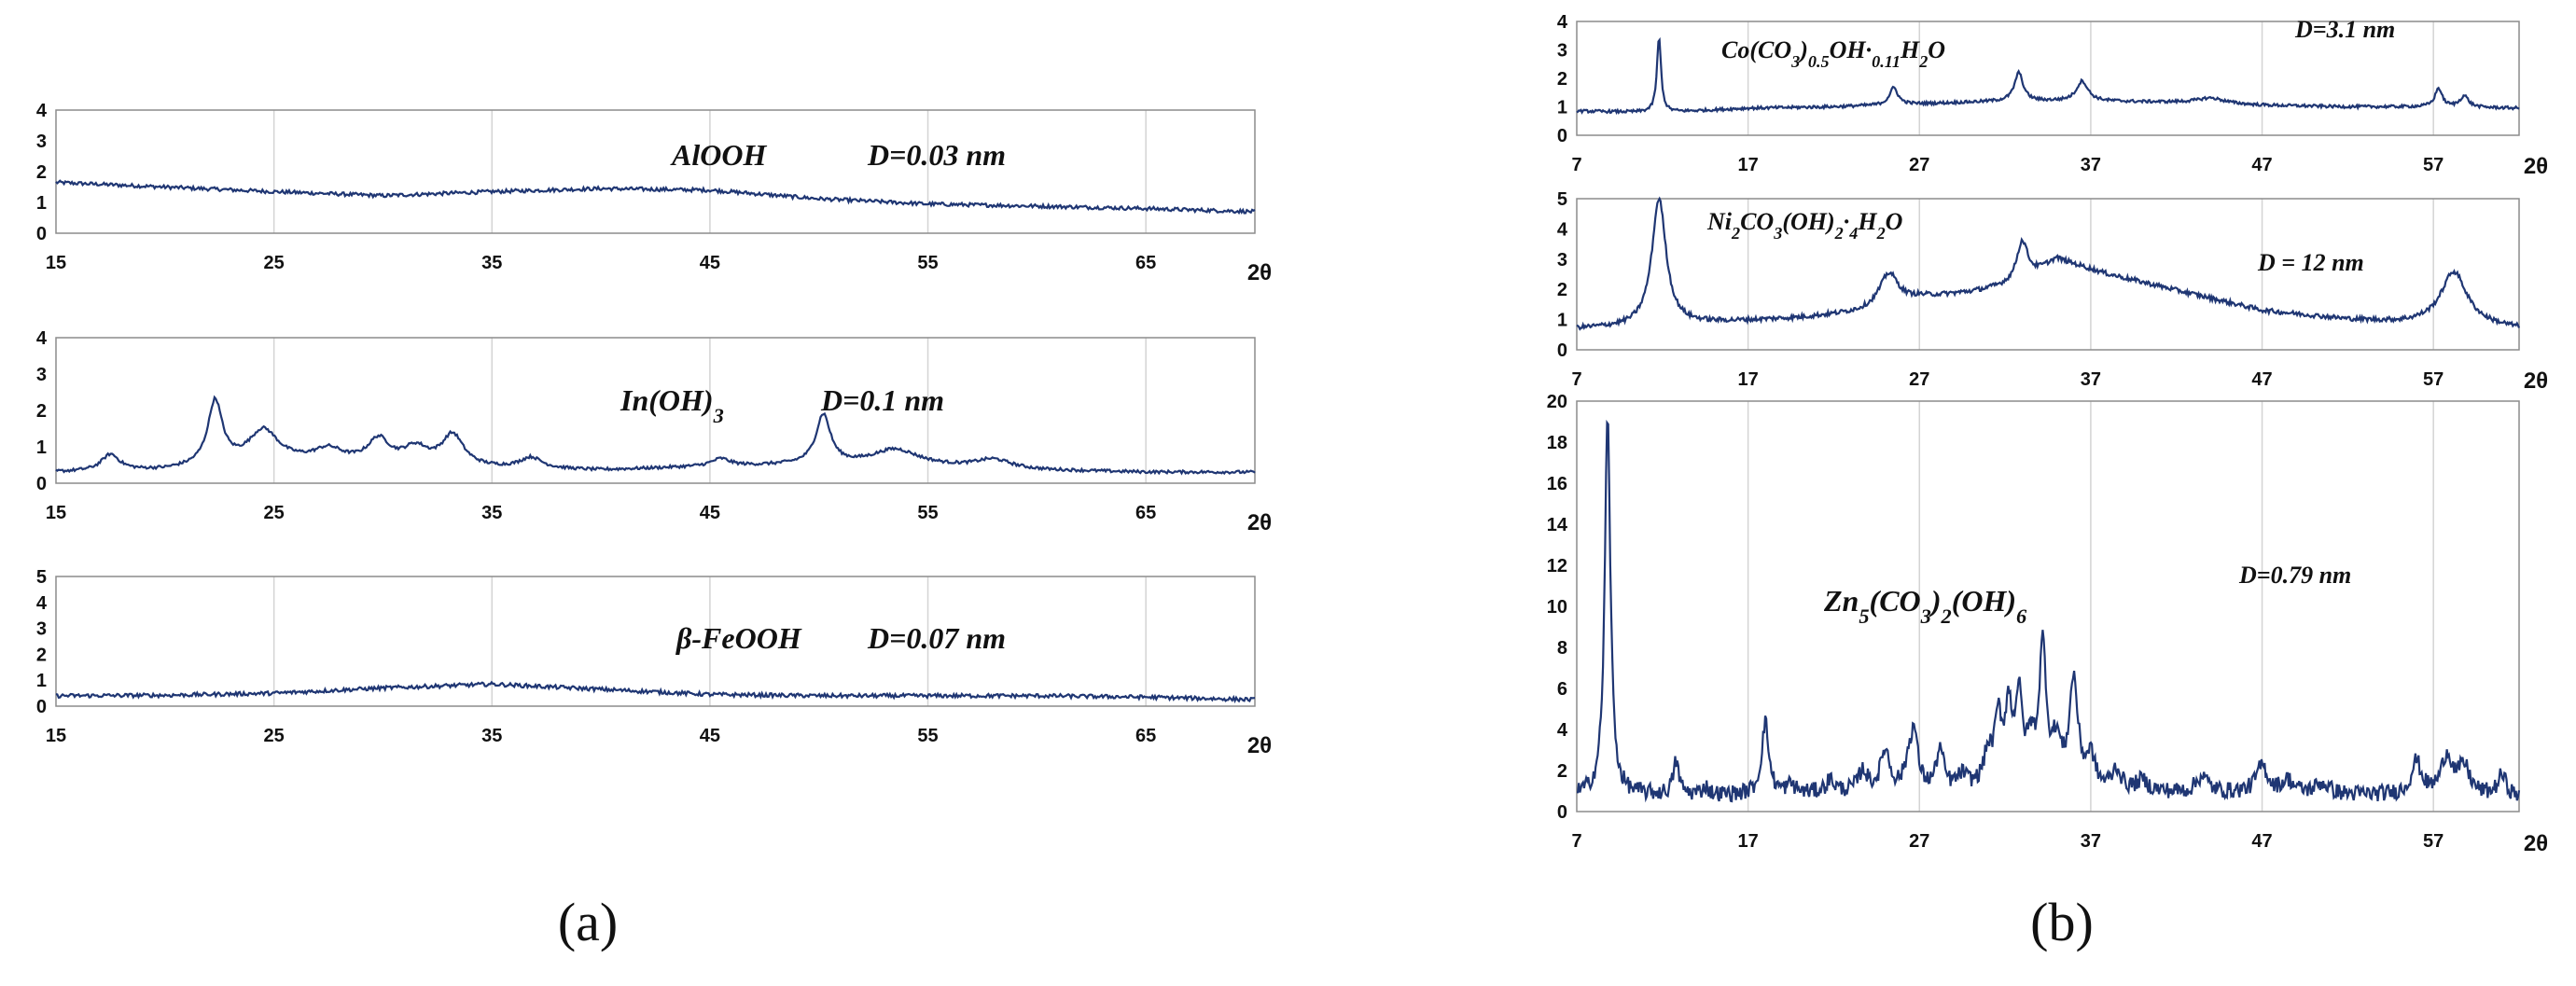 The width and height of the screenshot is (2576, 986). Describe the element at coordinates (1925, 606) in the screenshot. I see `chart-title: Zn5(CO3)2(OH)6` at that location.